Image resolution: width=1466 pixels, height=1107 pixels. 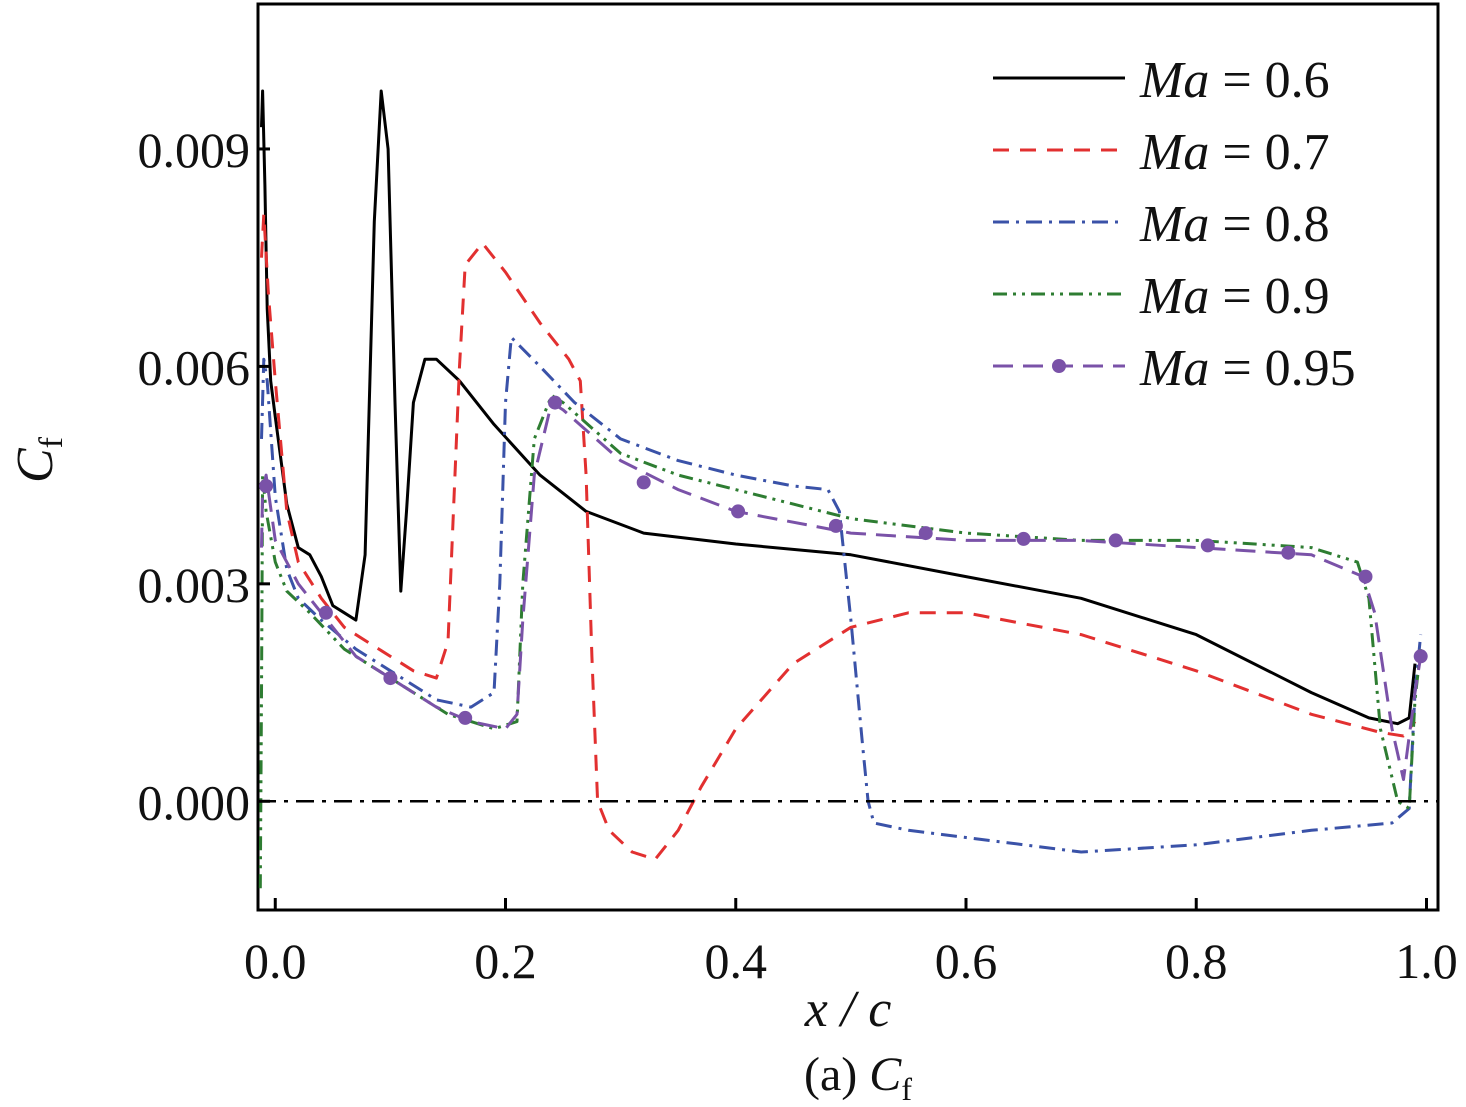 I want to click on caption-symbol: C, so click(x=885, y=1074).